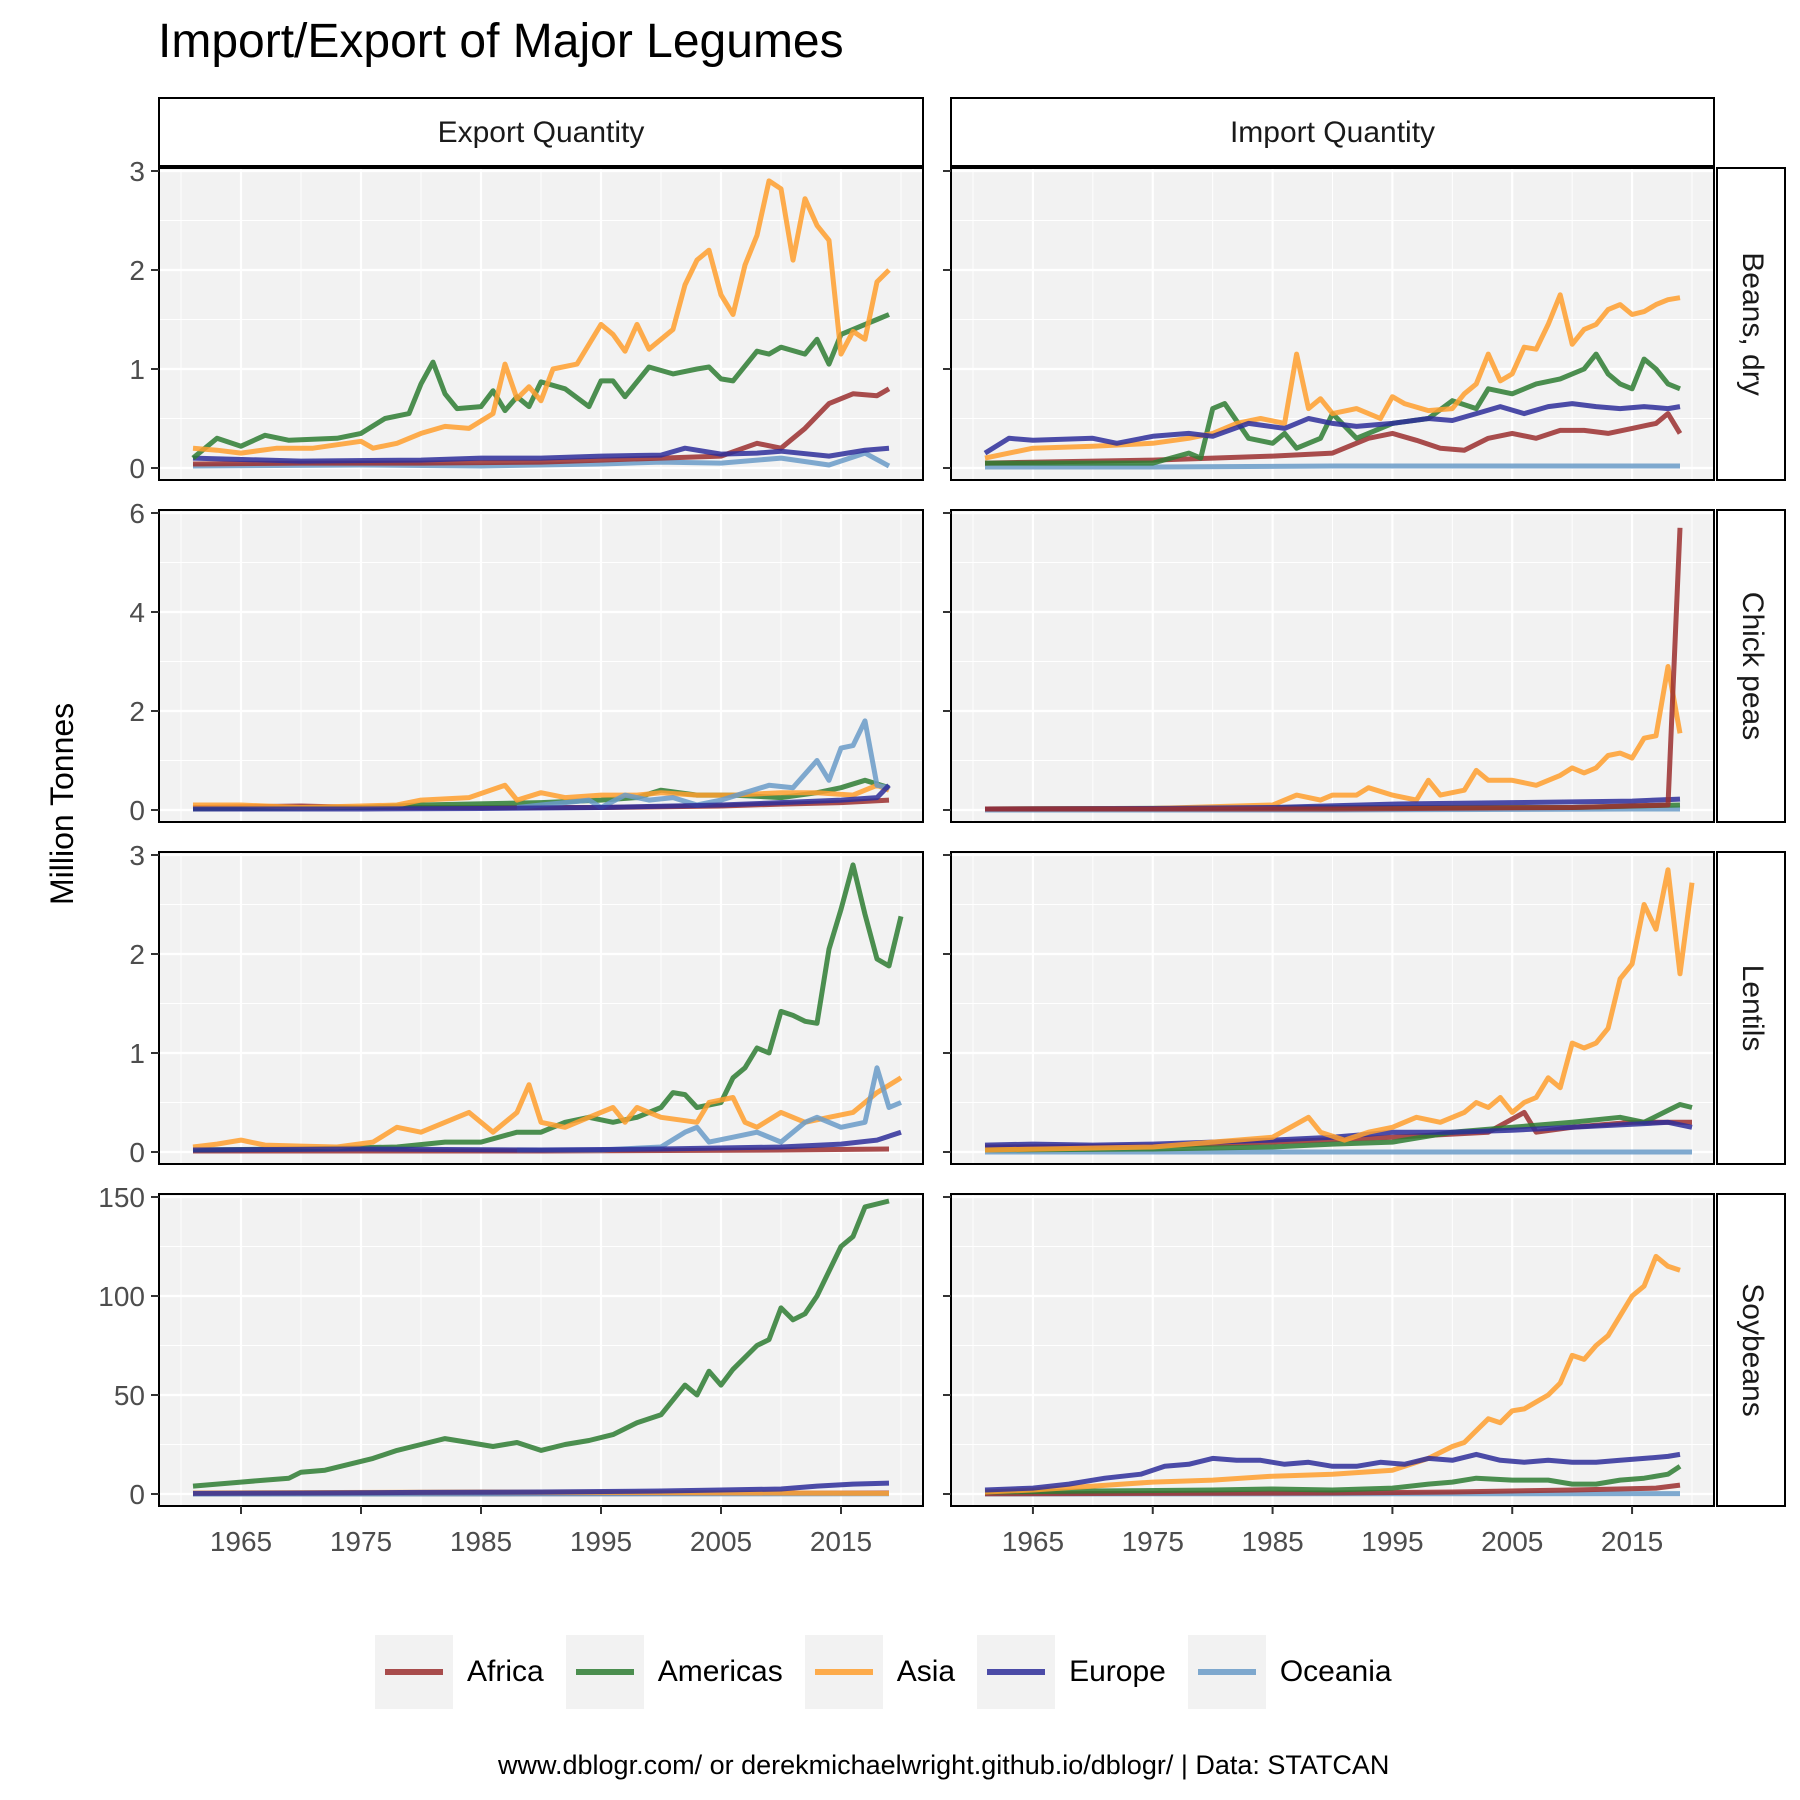  What do you see at coordinates (1335, 1671) in the screenshot?
I see `legend-label-oceania: Oceania` at bounding box center [1335, 1671].